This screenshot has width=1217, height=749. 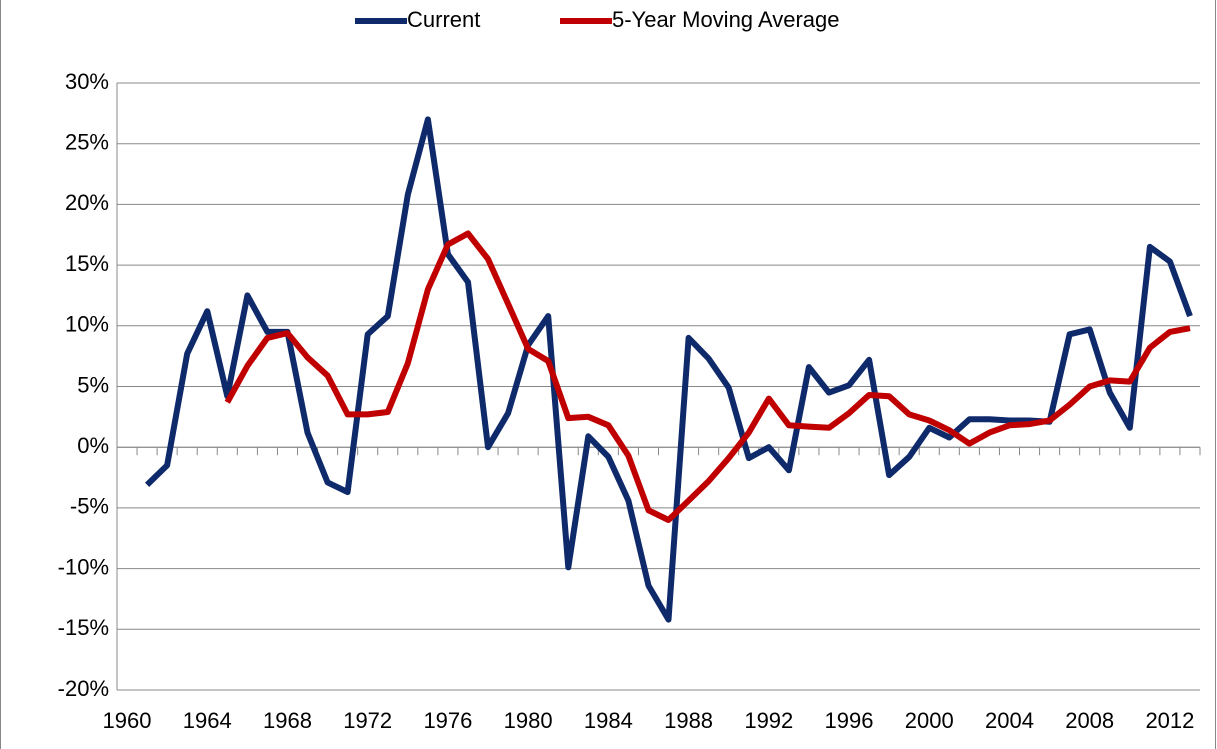 What do you see at coordinates (1089, 720) in the screenshot?
I see `x-tick-label: 2008` at bounding box center [1089, 720].